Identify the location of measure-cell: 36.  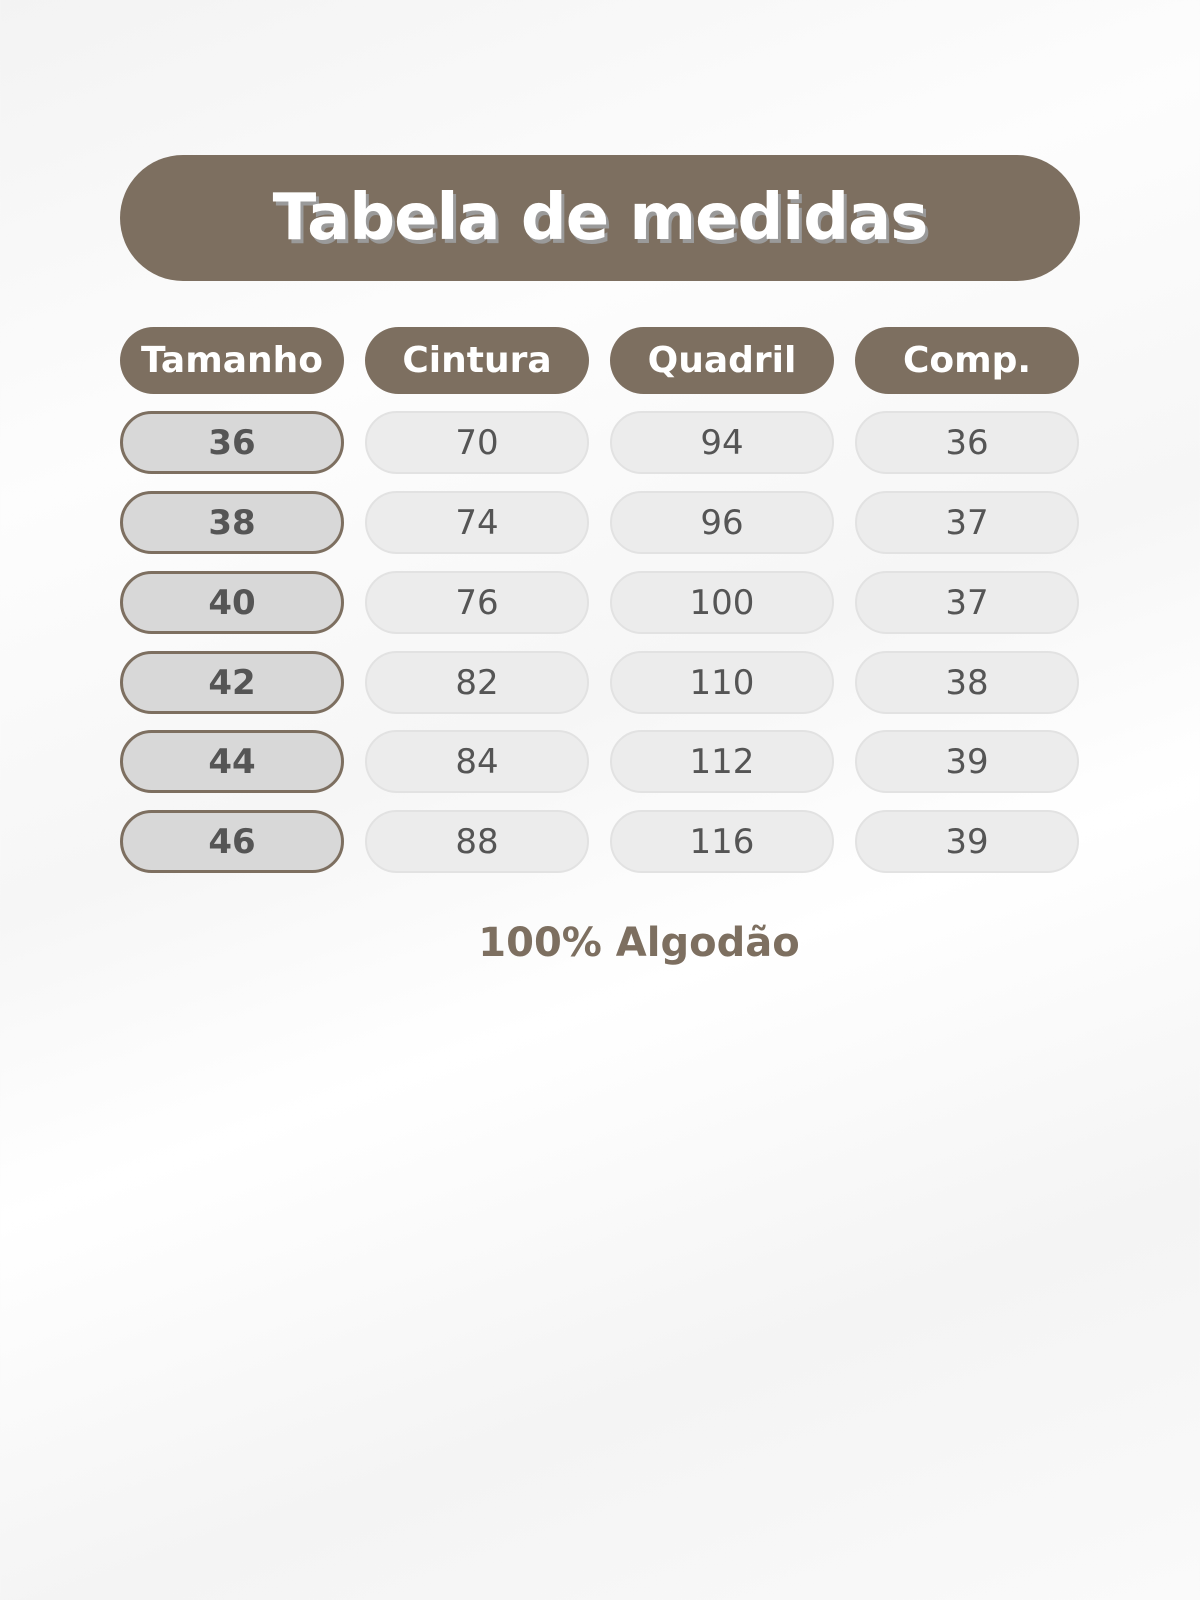
(967, 442).